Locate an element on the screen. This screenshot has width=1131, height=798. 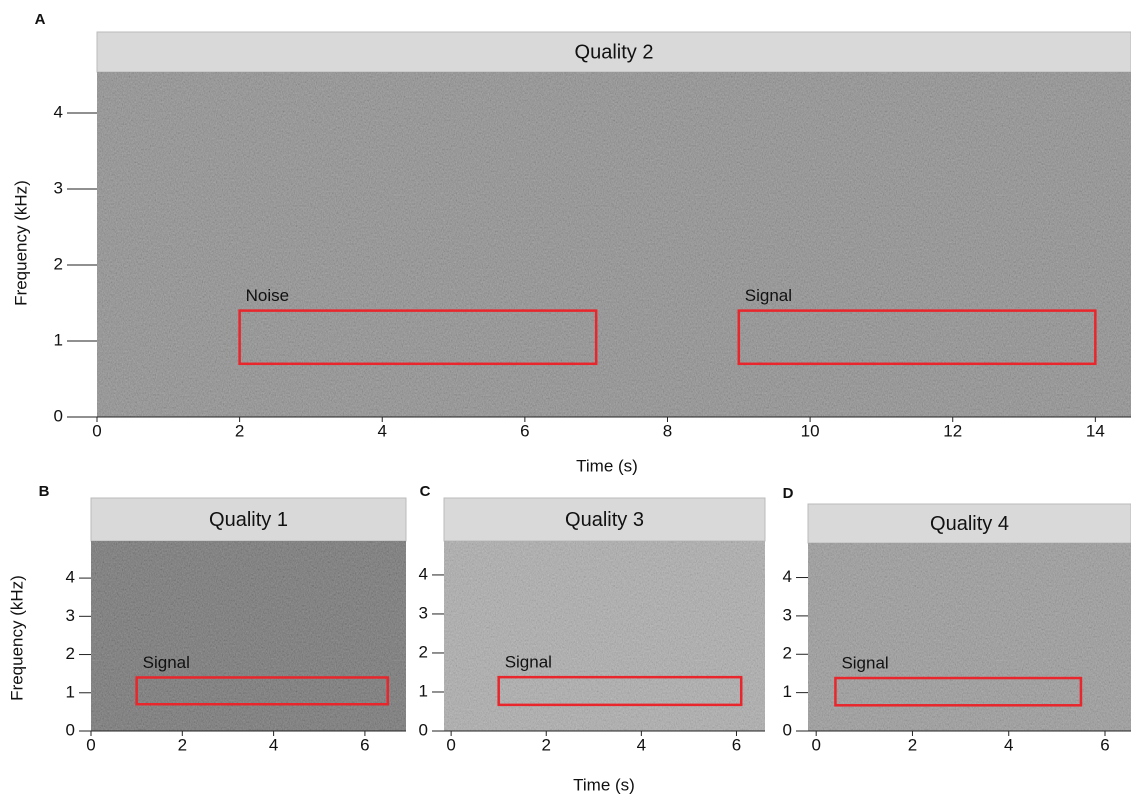
box-label: Noise is located at coordinates (267, 295).